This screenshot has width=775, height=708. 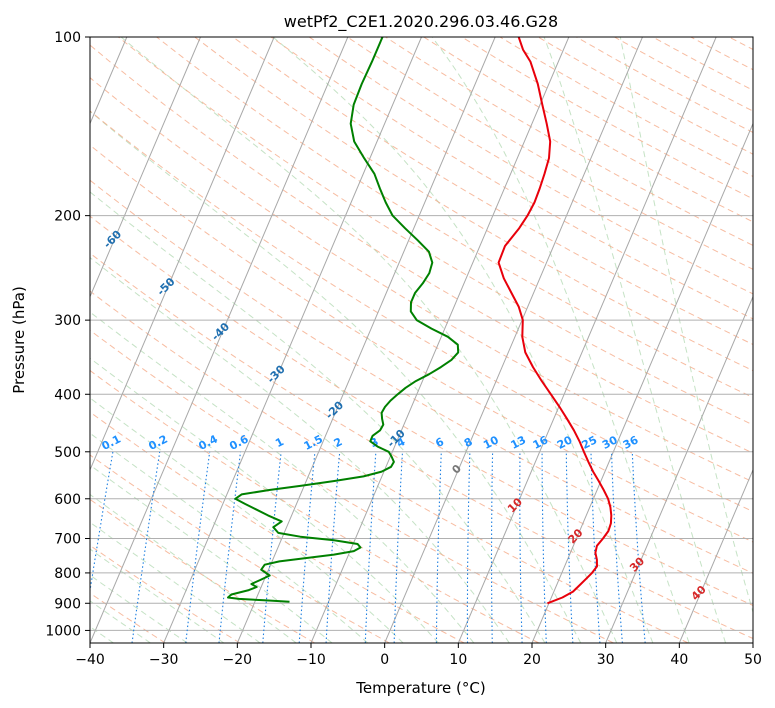 What do you see at coordinates (439, 442) in the screenshot?
I see `mixing-ratio-label: 6` at bounding box center [439, 442].